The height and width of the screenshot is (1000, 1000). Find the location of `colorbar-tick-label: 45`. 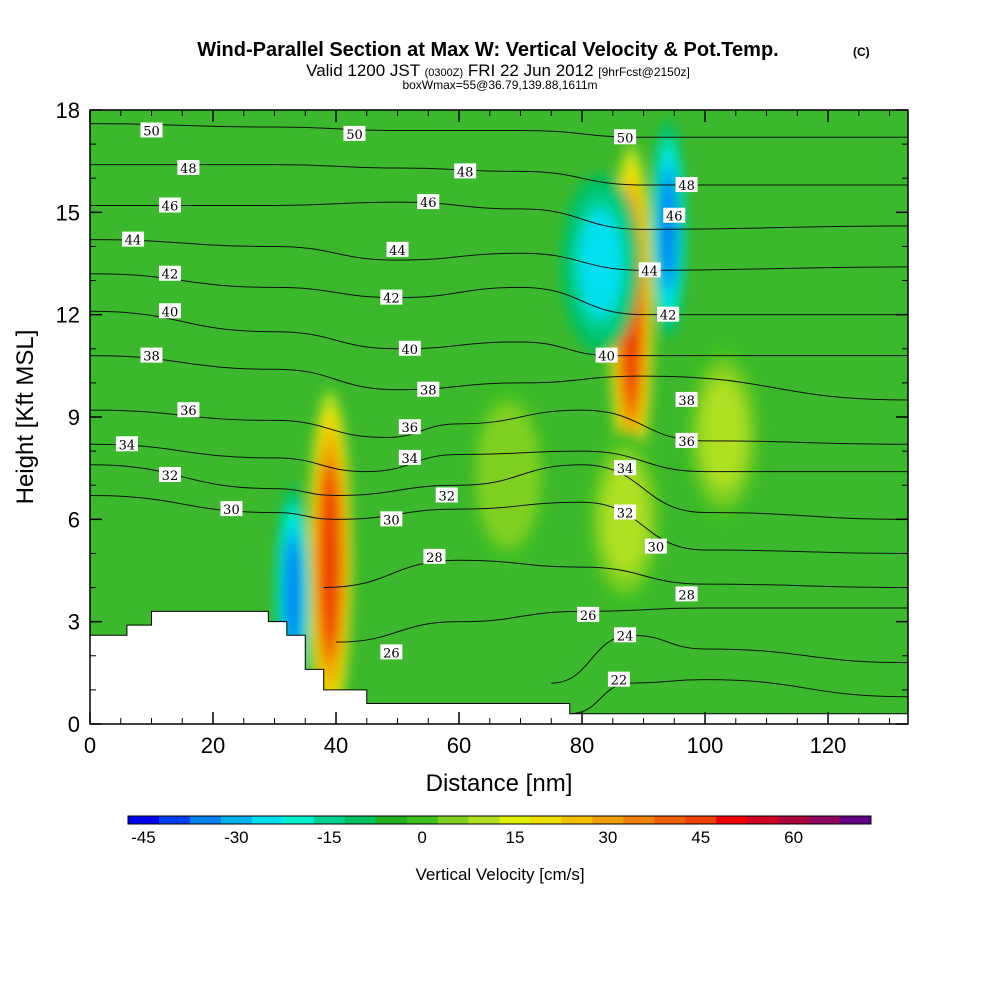

colorbar-tick-label: 45 is located at coordinates (700, 837).